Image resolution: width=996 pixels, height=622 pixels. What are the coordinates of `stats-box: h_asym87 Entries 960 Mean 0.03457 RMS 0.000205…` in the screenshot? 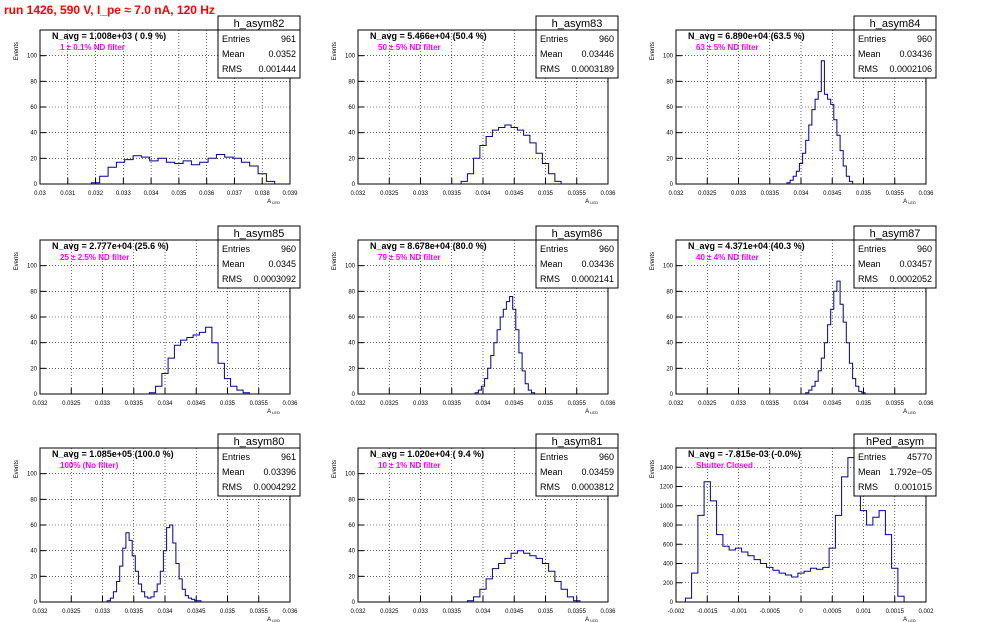 It's located at (895, 257).